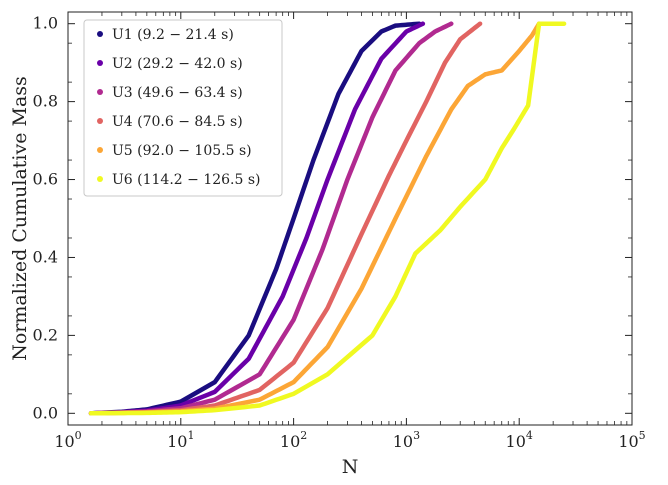 The image size is (668, 485). I want to click on legend-marker-u4, so click(100, 121).